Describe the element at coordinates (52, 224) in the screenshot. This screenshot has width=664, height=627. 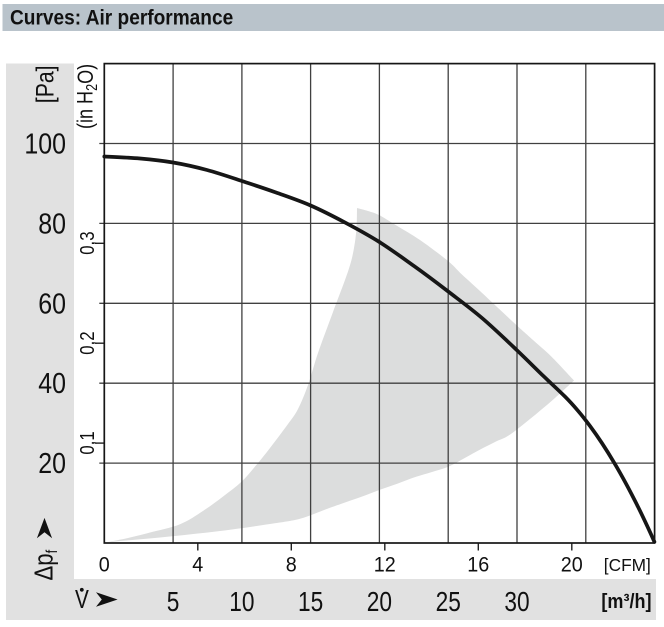
I see `svg-text: 80` at that location.